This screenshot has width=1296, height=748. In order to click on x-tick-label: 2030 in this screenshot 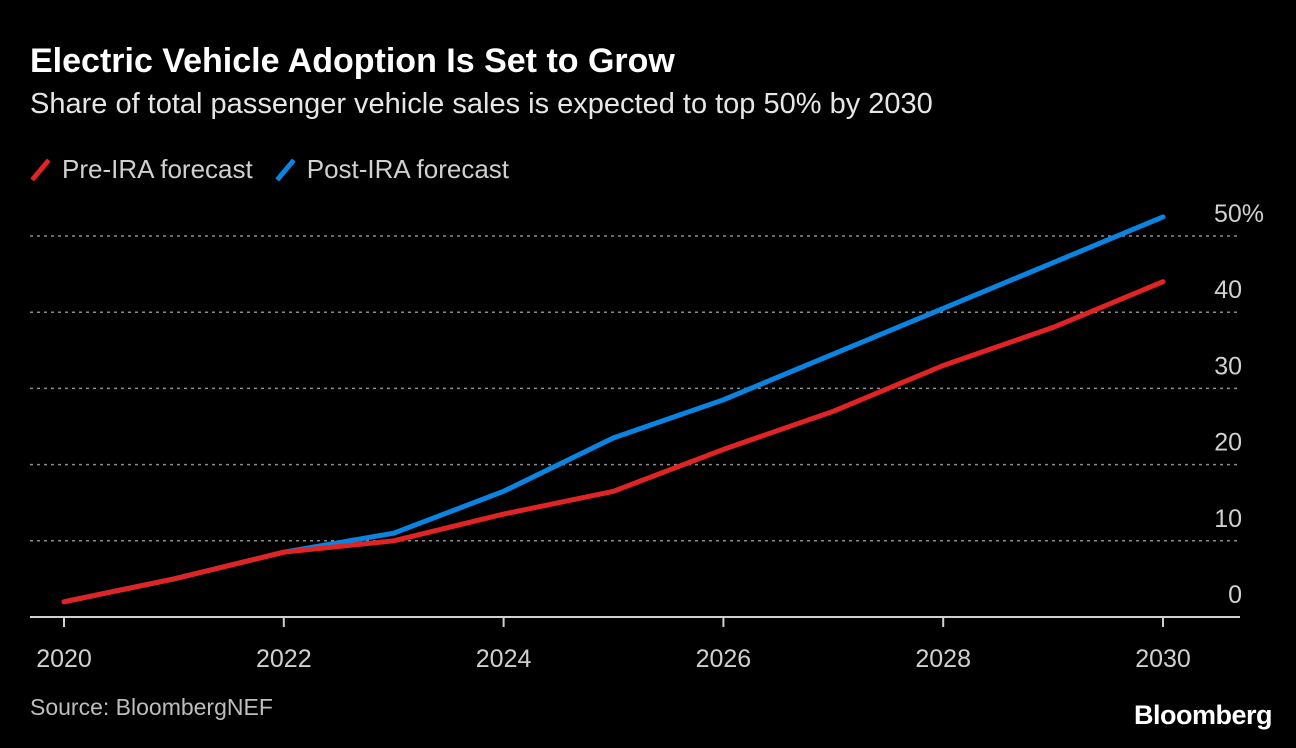, I will do `click(1163, 659)`.